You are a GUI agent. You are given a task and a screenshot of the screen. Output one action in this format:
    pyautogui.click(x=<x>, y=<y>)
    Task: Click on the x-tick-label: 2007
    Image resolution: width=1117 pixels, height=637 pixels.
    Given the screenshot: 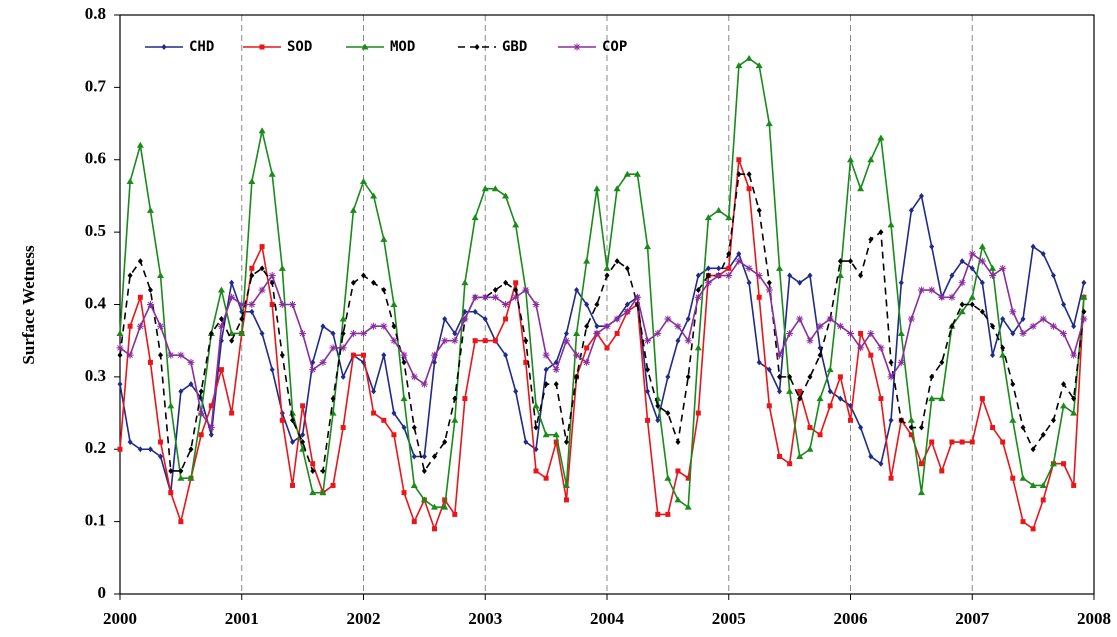 What is the action you would take?
    pyautogui.click(x=972, y=618)
    